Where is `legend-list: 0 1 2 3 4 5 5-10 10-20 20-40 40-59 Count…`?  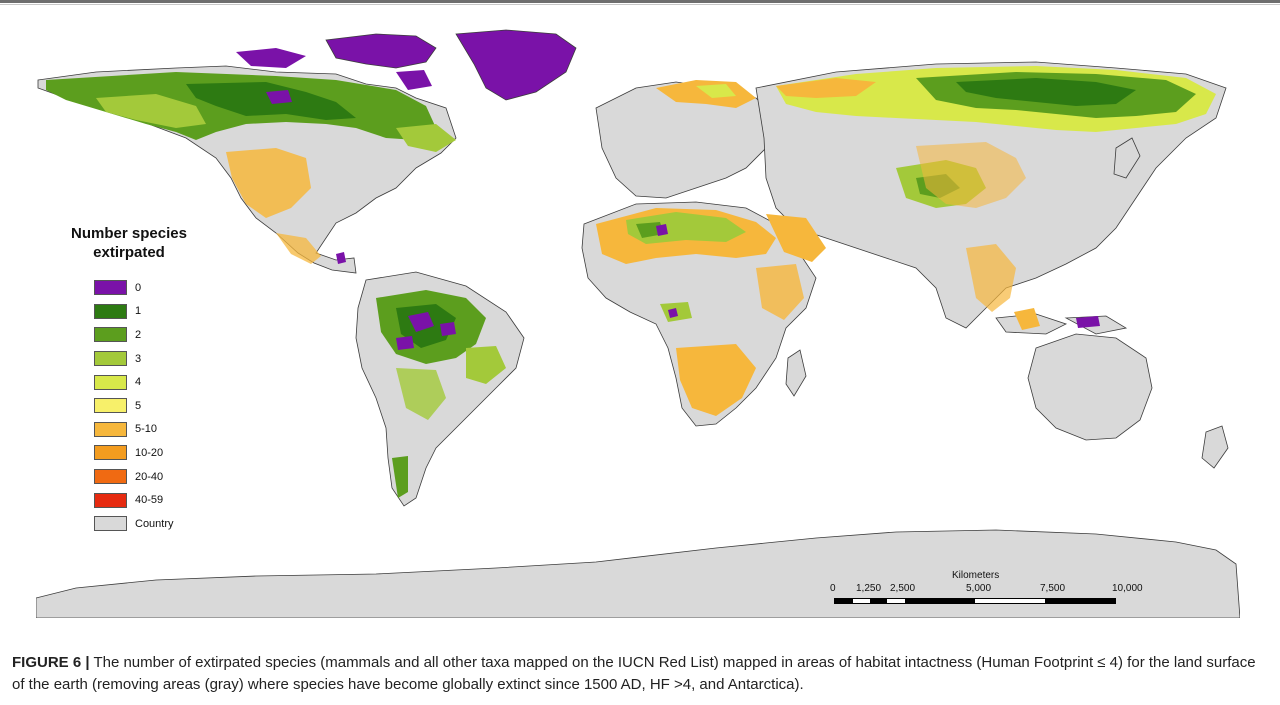 legend-list: 0 1 2 3 4 5 5-10 10-20 20-40 40-59 Count… is located at coordinates (149, 406).